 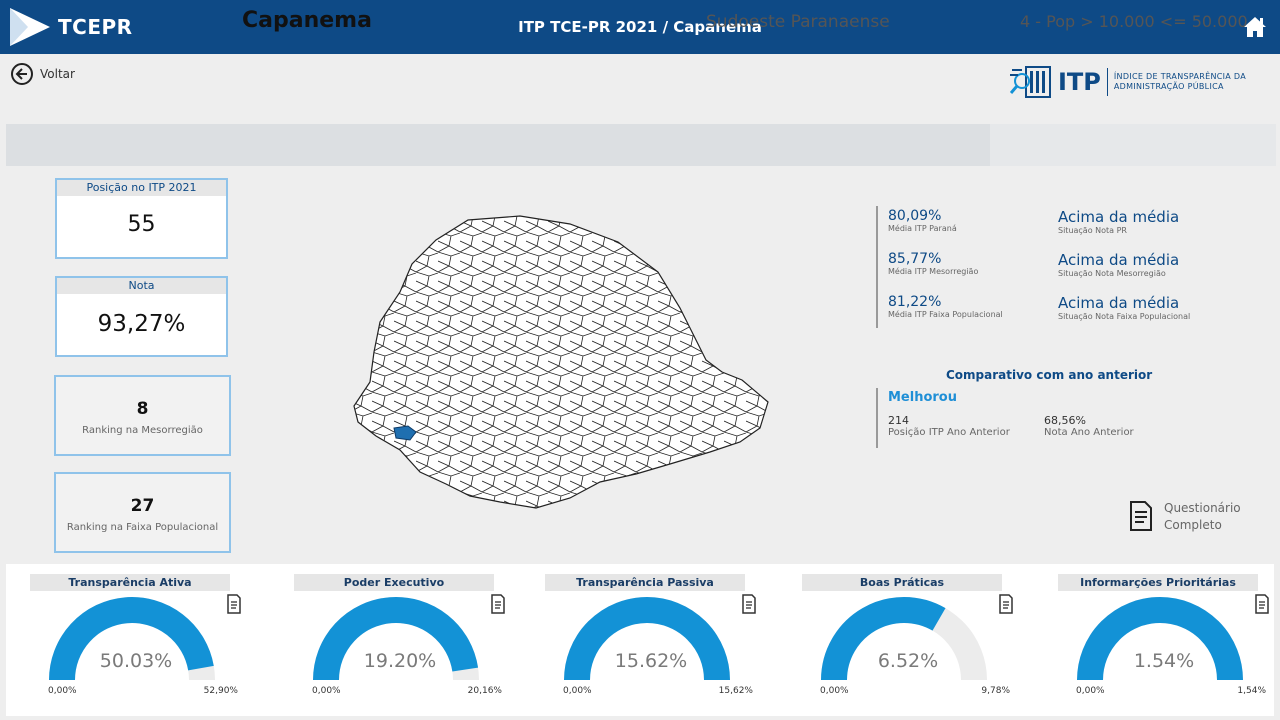 I want to click on itp-subtitle-line1: ÍNDICE DE TRANSPARÊNCIA DA, so click(x=1179, y=76).